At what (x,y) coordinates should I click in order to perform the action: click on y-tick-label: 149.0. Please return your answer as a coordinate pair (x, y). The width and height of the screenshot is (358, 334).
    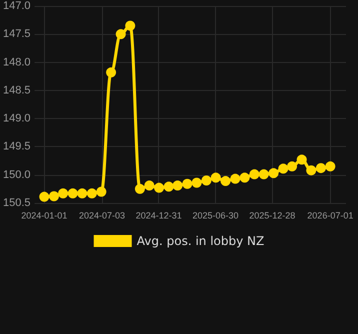
    Looking at the image, I should click on (16, 118).